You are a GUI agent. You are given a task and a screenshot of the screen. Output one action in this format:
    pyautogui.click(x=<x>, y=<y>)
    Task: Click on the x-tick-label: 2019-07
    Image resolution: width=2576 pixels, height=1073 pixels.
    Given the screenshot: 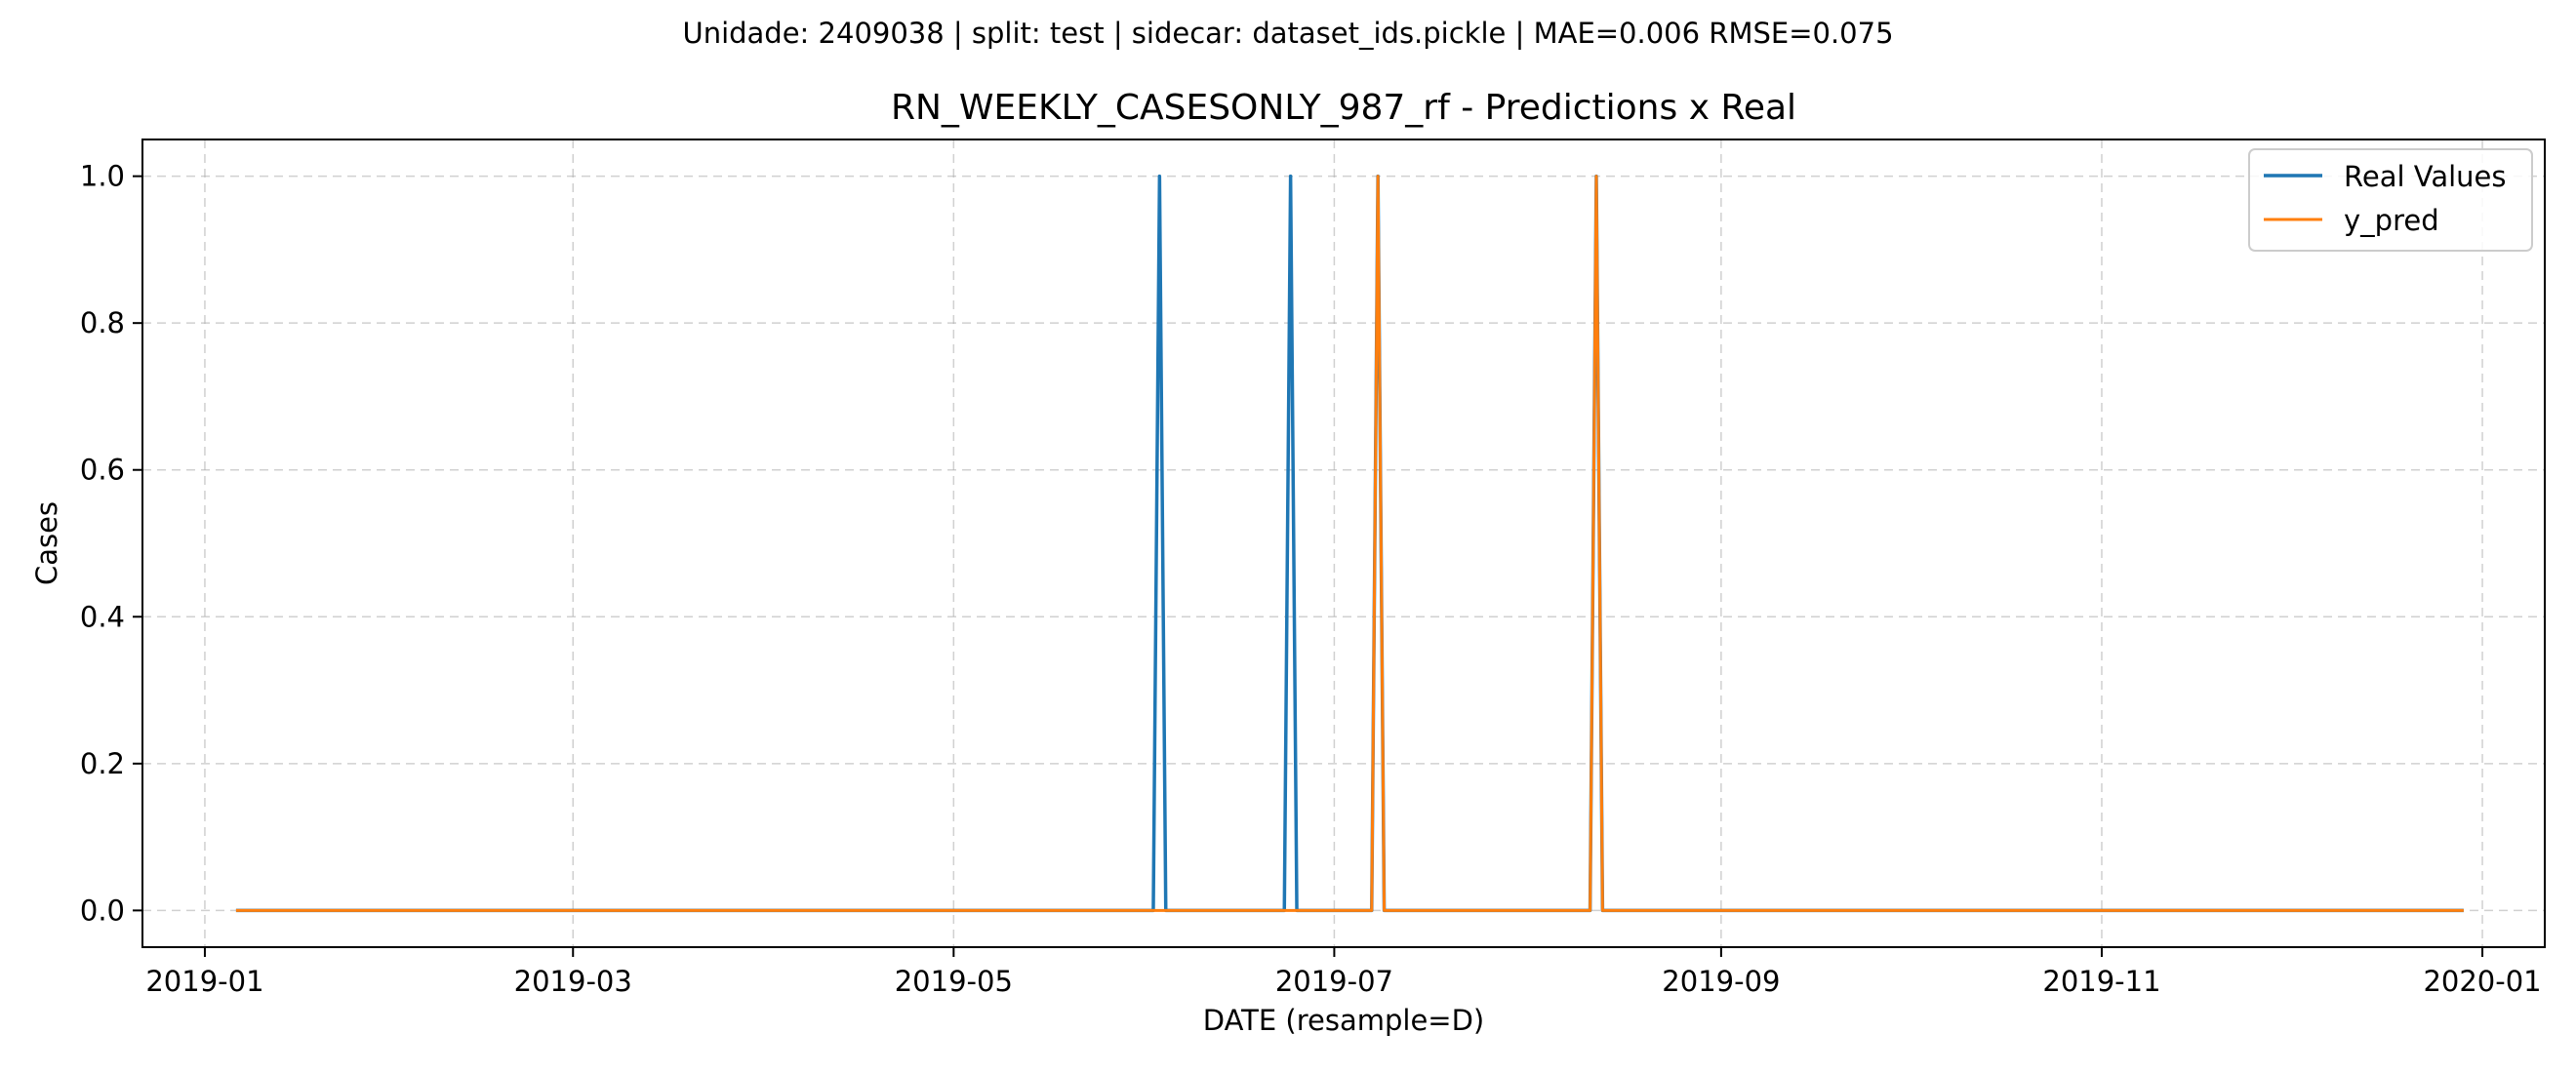 What is the action you would take?
    pyautogui.click(x=1334, y=982)
    